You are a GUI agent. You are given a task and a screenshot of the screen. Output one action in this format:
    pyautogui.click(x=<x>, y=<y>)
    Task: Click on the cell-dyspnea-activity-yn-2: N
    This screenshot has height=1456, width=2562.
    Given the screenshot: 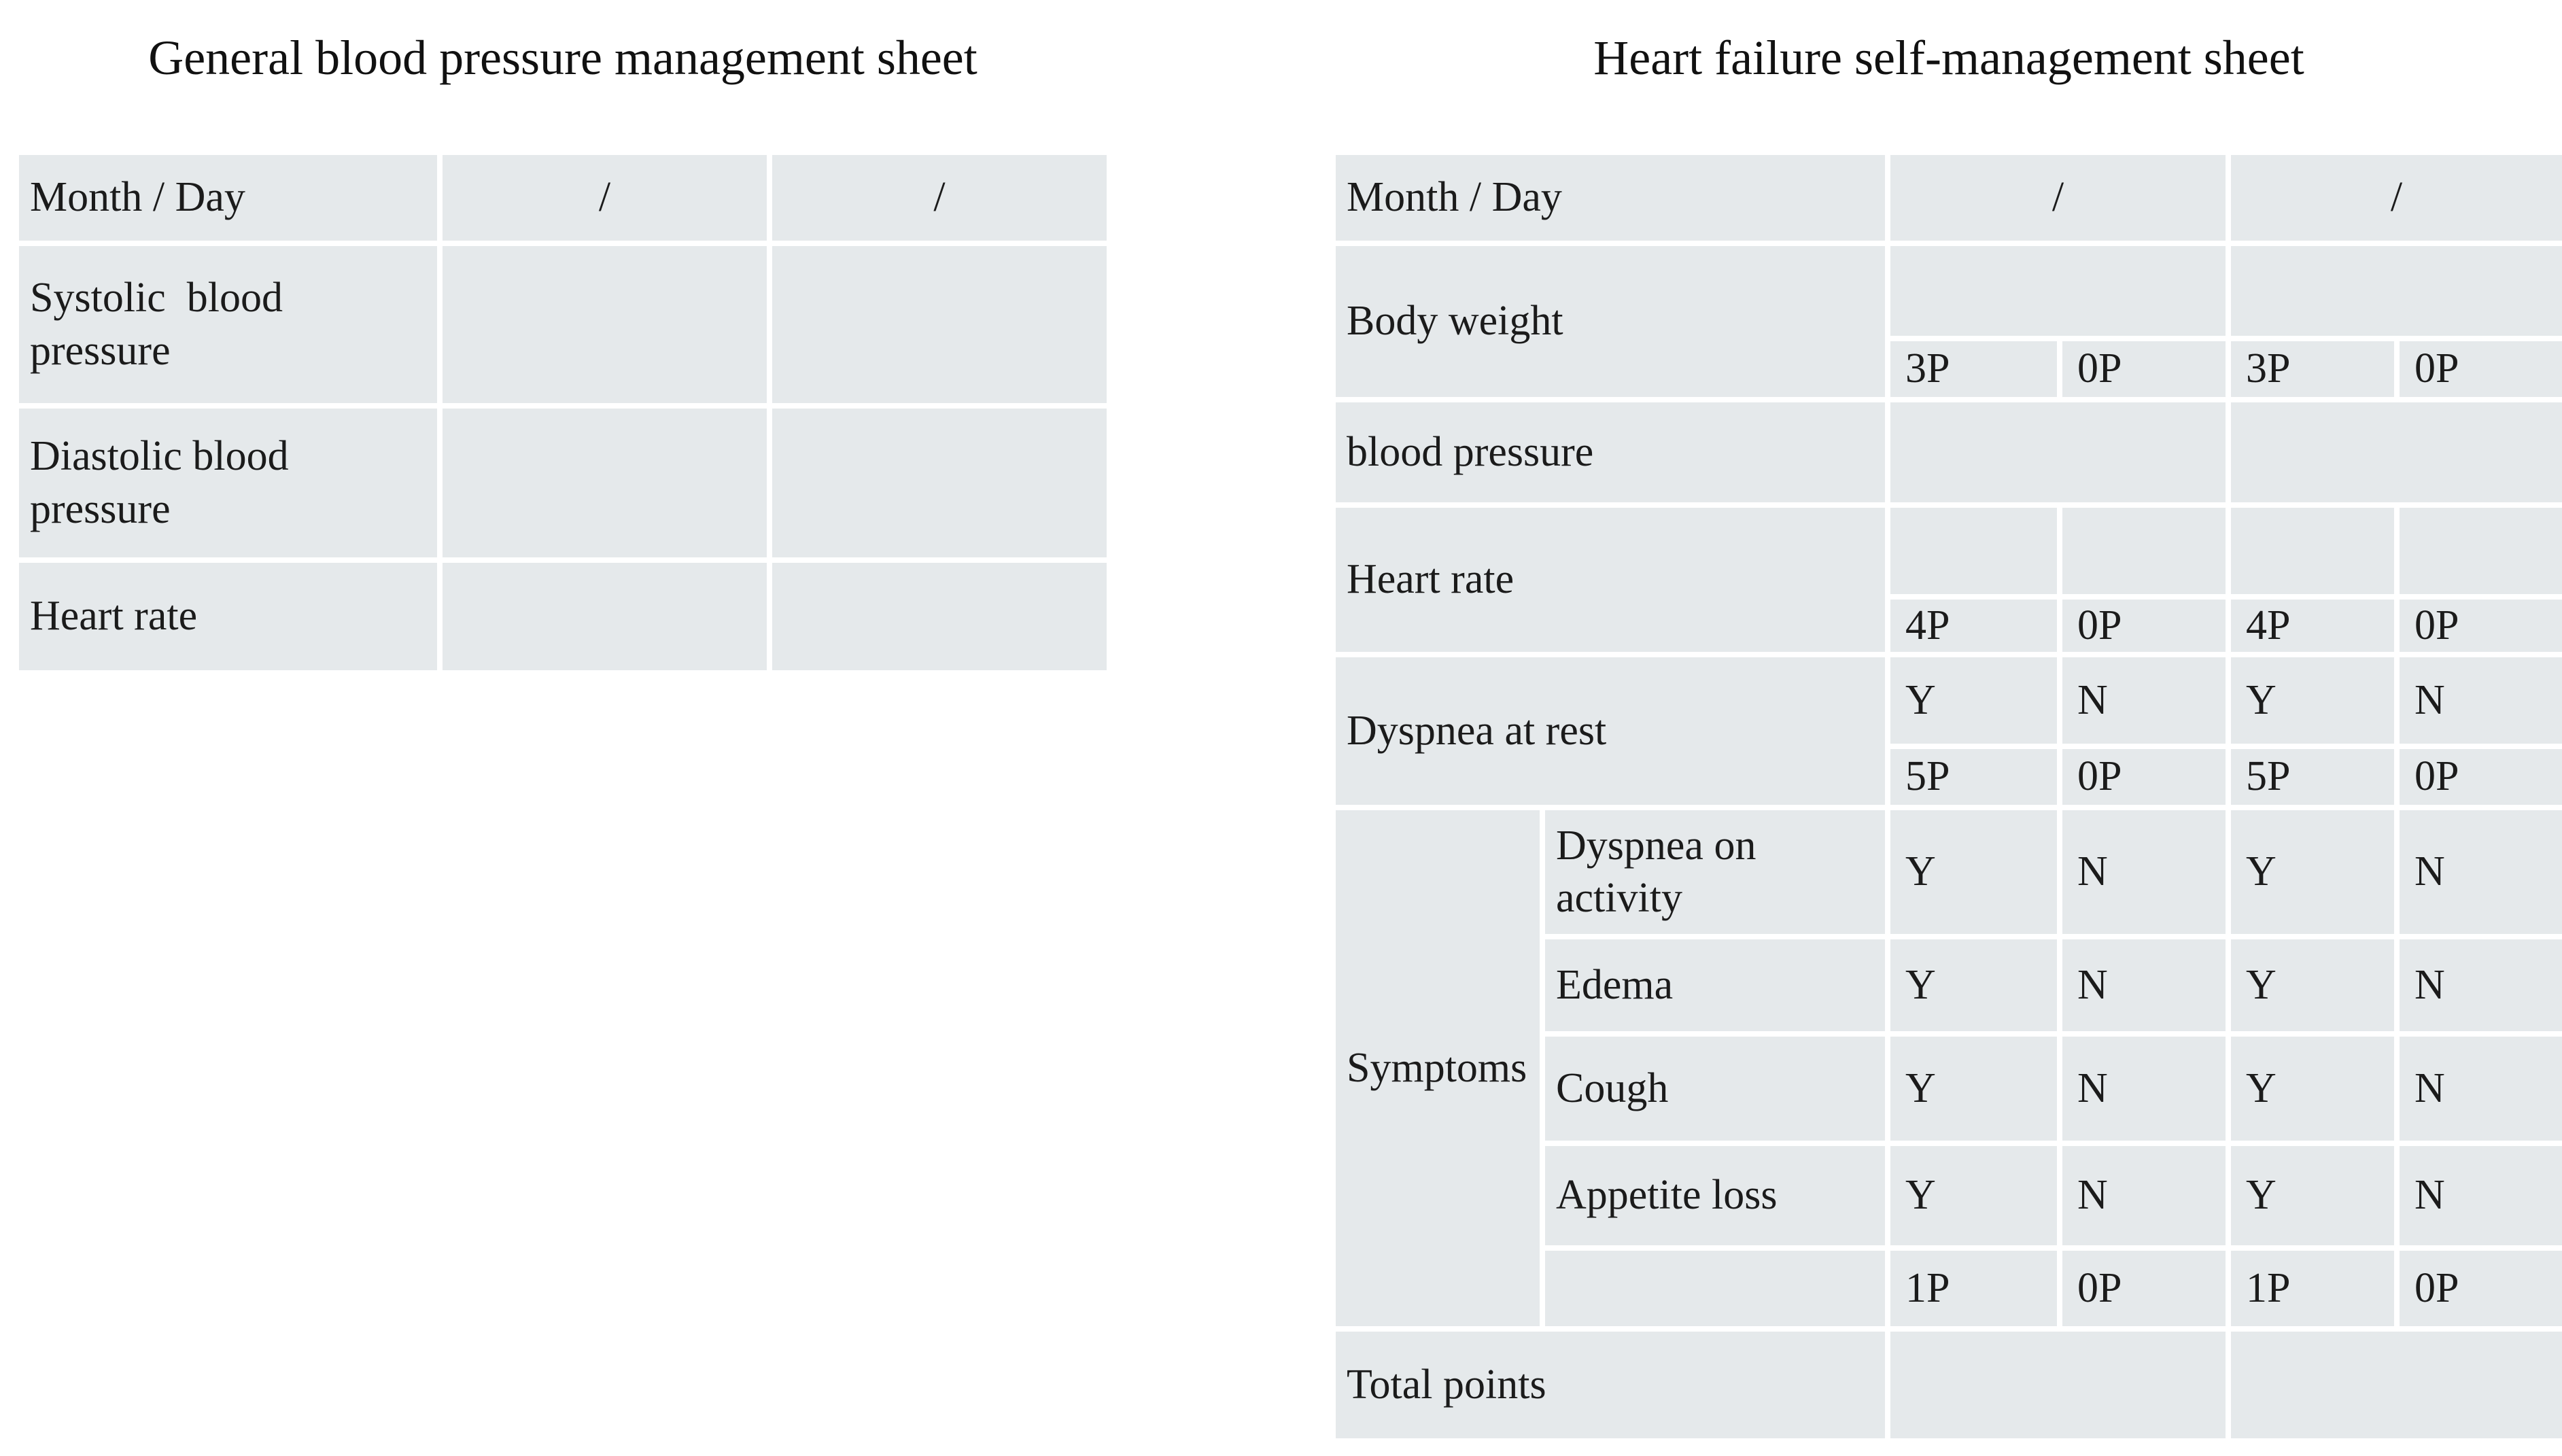 What is the action you would take?
    pyautogui.click(x=2144, y=872)
    